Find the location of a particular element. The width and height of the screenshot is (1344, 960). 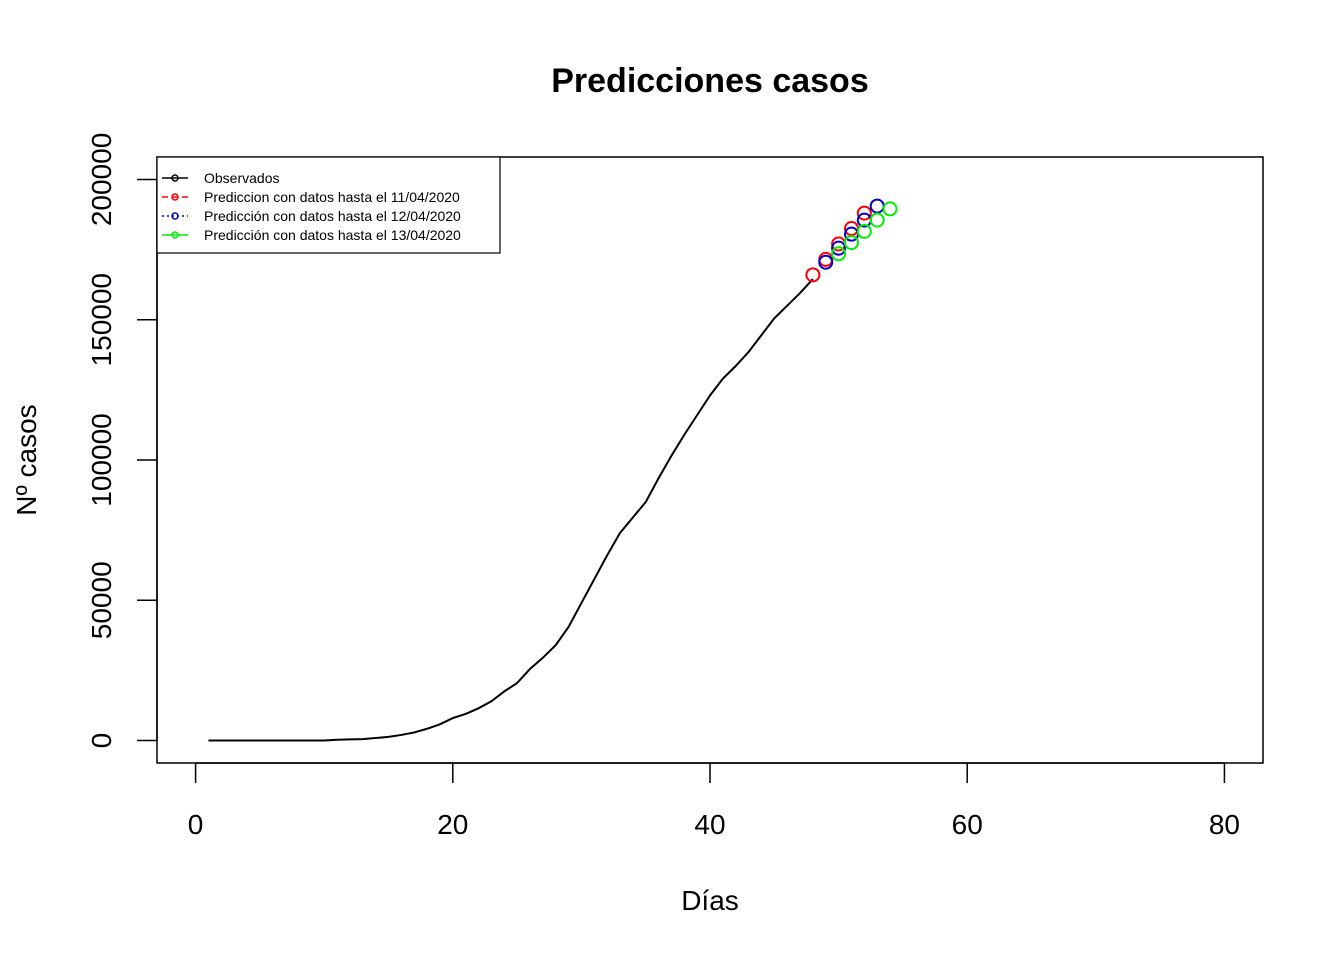

legend-entry-0: Observados is located at coordinates (241, 178).